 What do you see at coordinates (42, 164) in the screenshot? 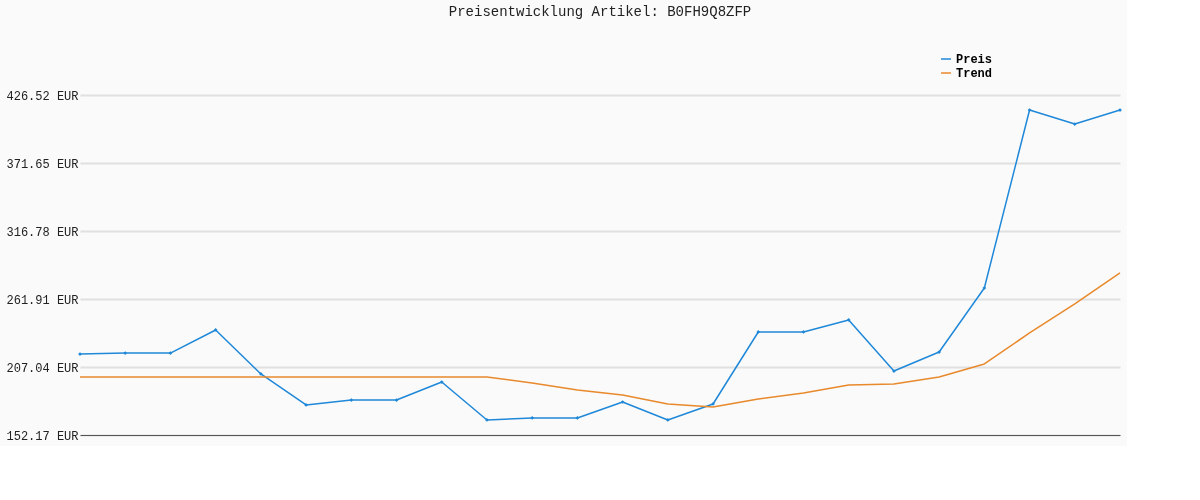
I see `y-tick-label: 371.65 EUR` at bounding box center [42, 164].